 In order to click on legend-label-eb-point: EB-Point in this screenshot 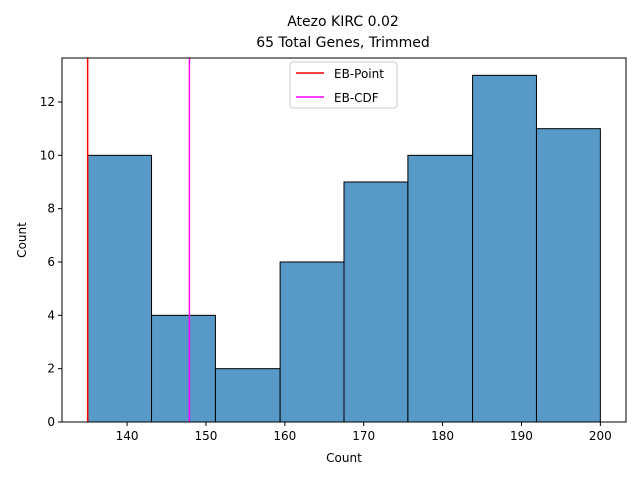, I will do `click(359, 74)`.